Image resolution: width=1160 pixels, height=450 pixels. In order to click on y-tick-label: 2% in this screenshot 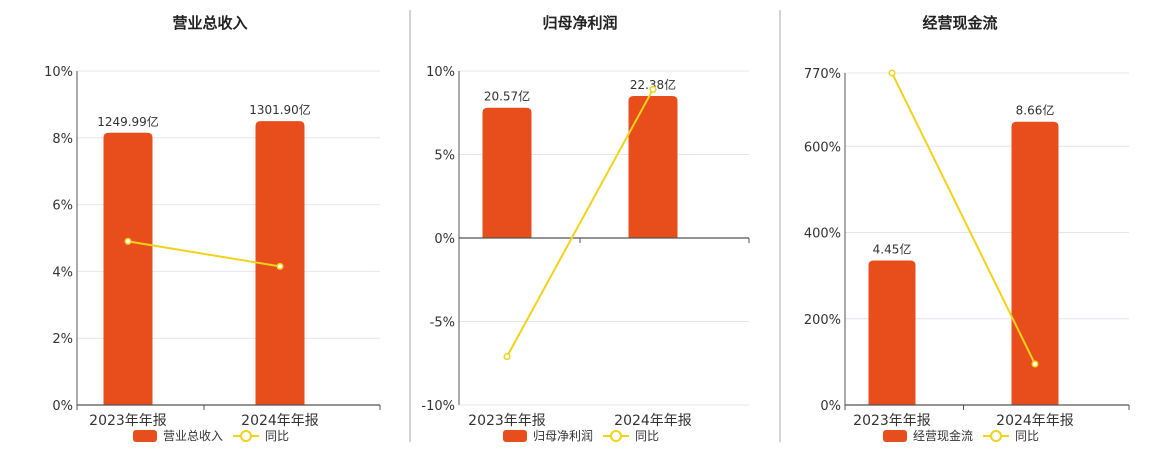, I will do `click(62, 339)`.